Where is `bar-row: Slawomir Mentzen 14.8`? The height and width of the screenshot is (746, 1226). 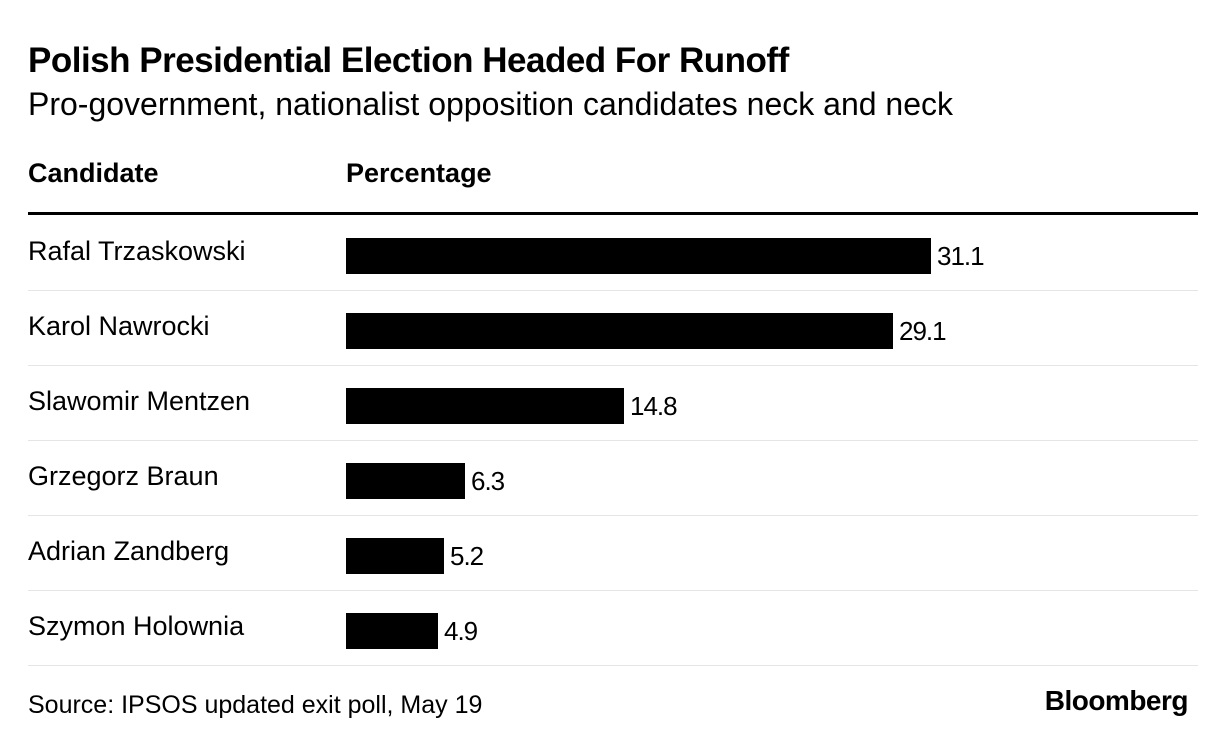
bar-row: Slawomir Mentzen 14.8 is located at coordinates (613, 403).